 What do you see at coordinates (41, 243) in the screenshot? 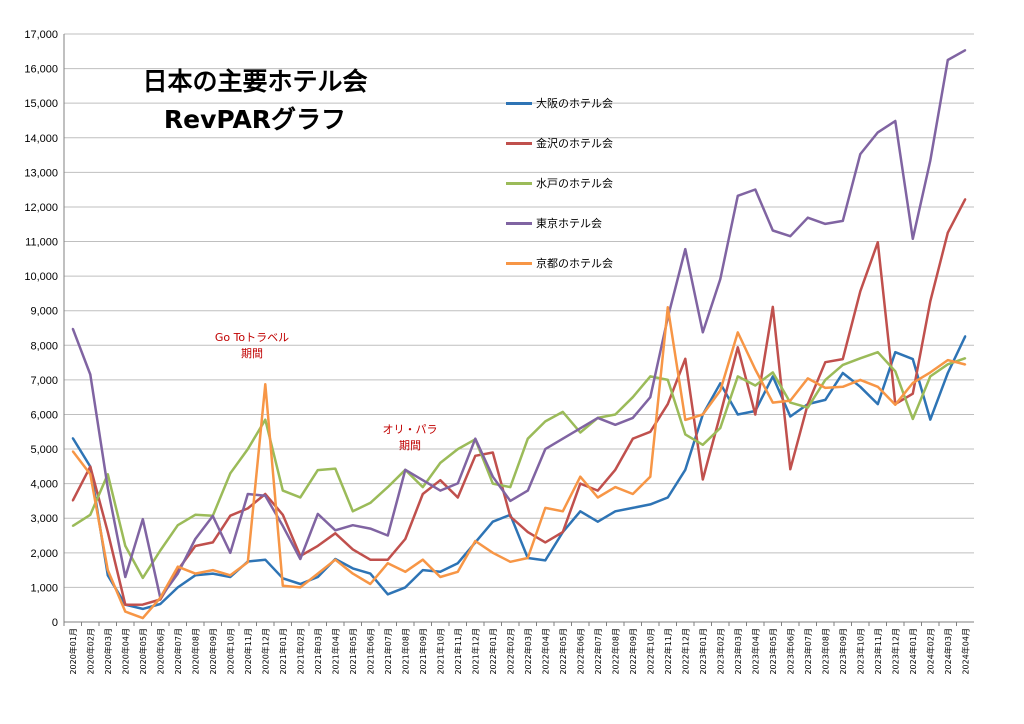
I see `y-tick-label: 11,000` at bounding box center [41, 243].